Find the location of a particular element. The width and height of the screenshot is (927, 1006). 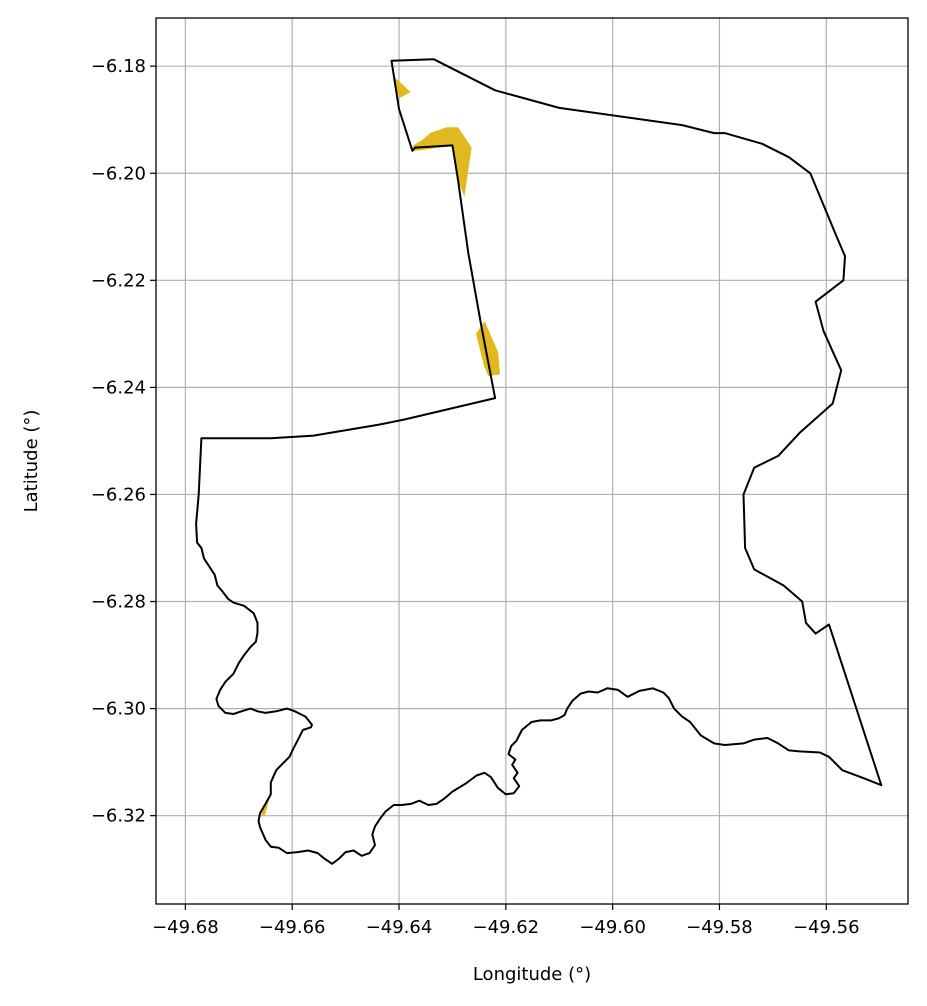

x-tick-label: −49.68 is located at coordinates (185, 927).